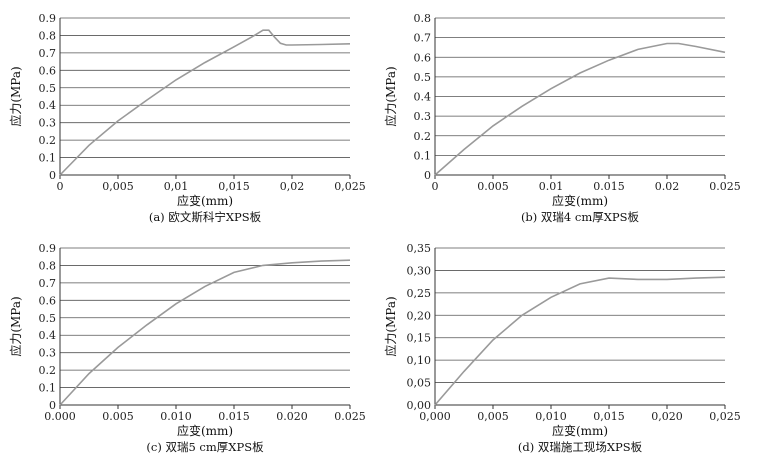  I want to click on chart-b-xtick-label: 0.015, so click(609, 186).